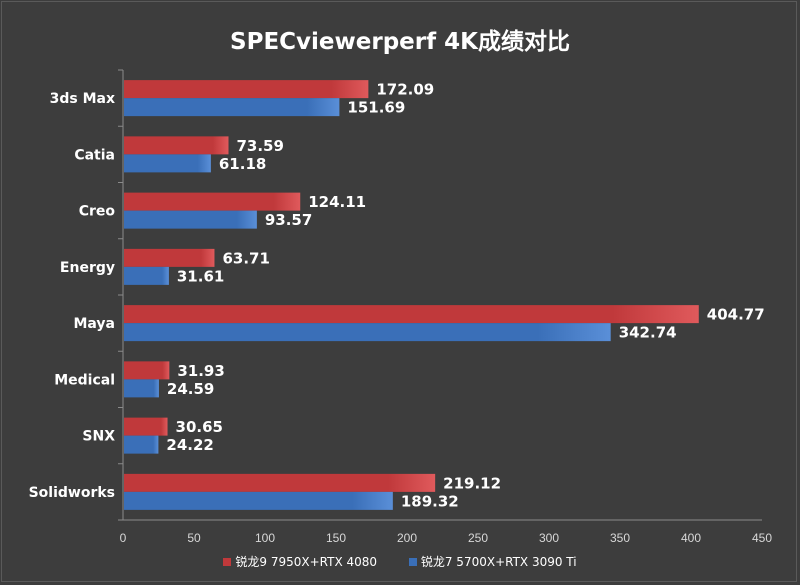  Describe the element at coordinates (94, 155) in the screenshot. I see `category-label: Catia` at that location.